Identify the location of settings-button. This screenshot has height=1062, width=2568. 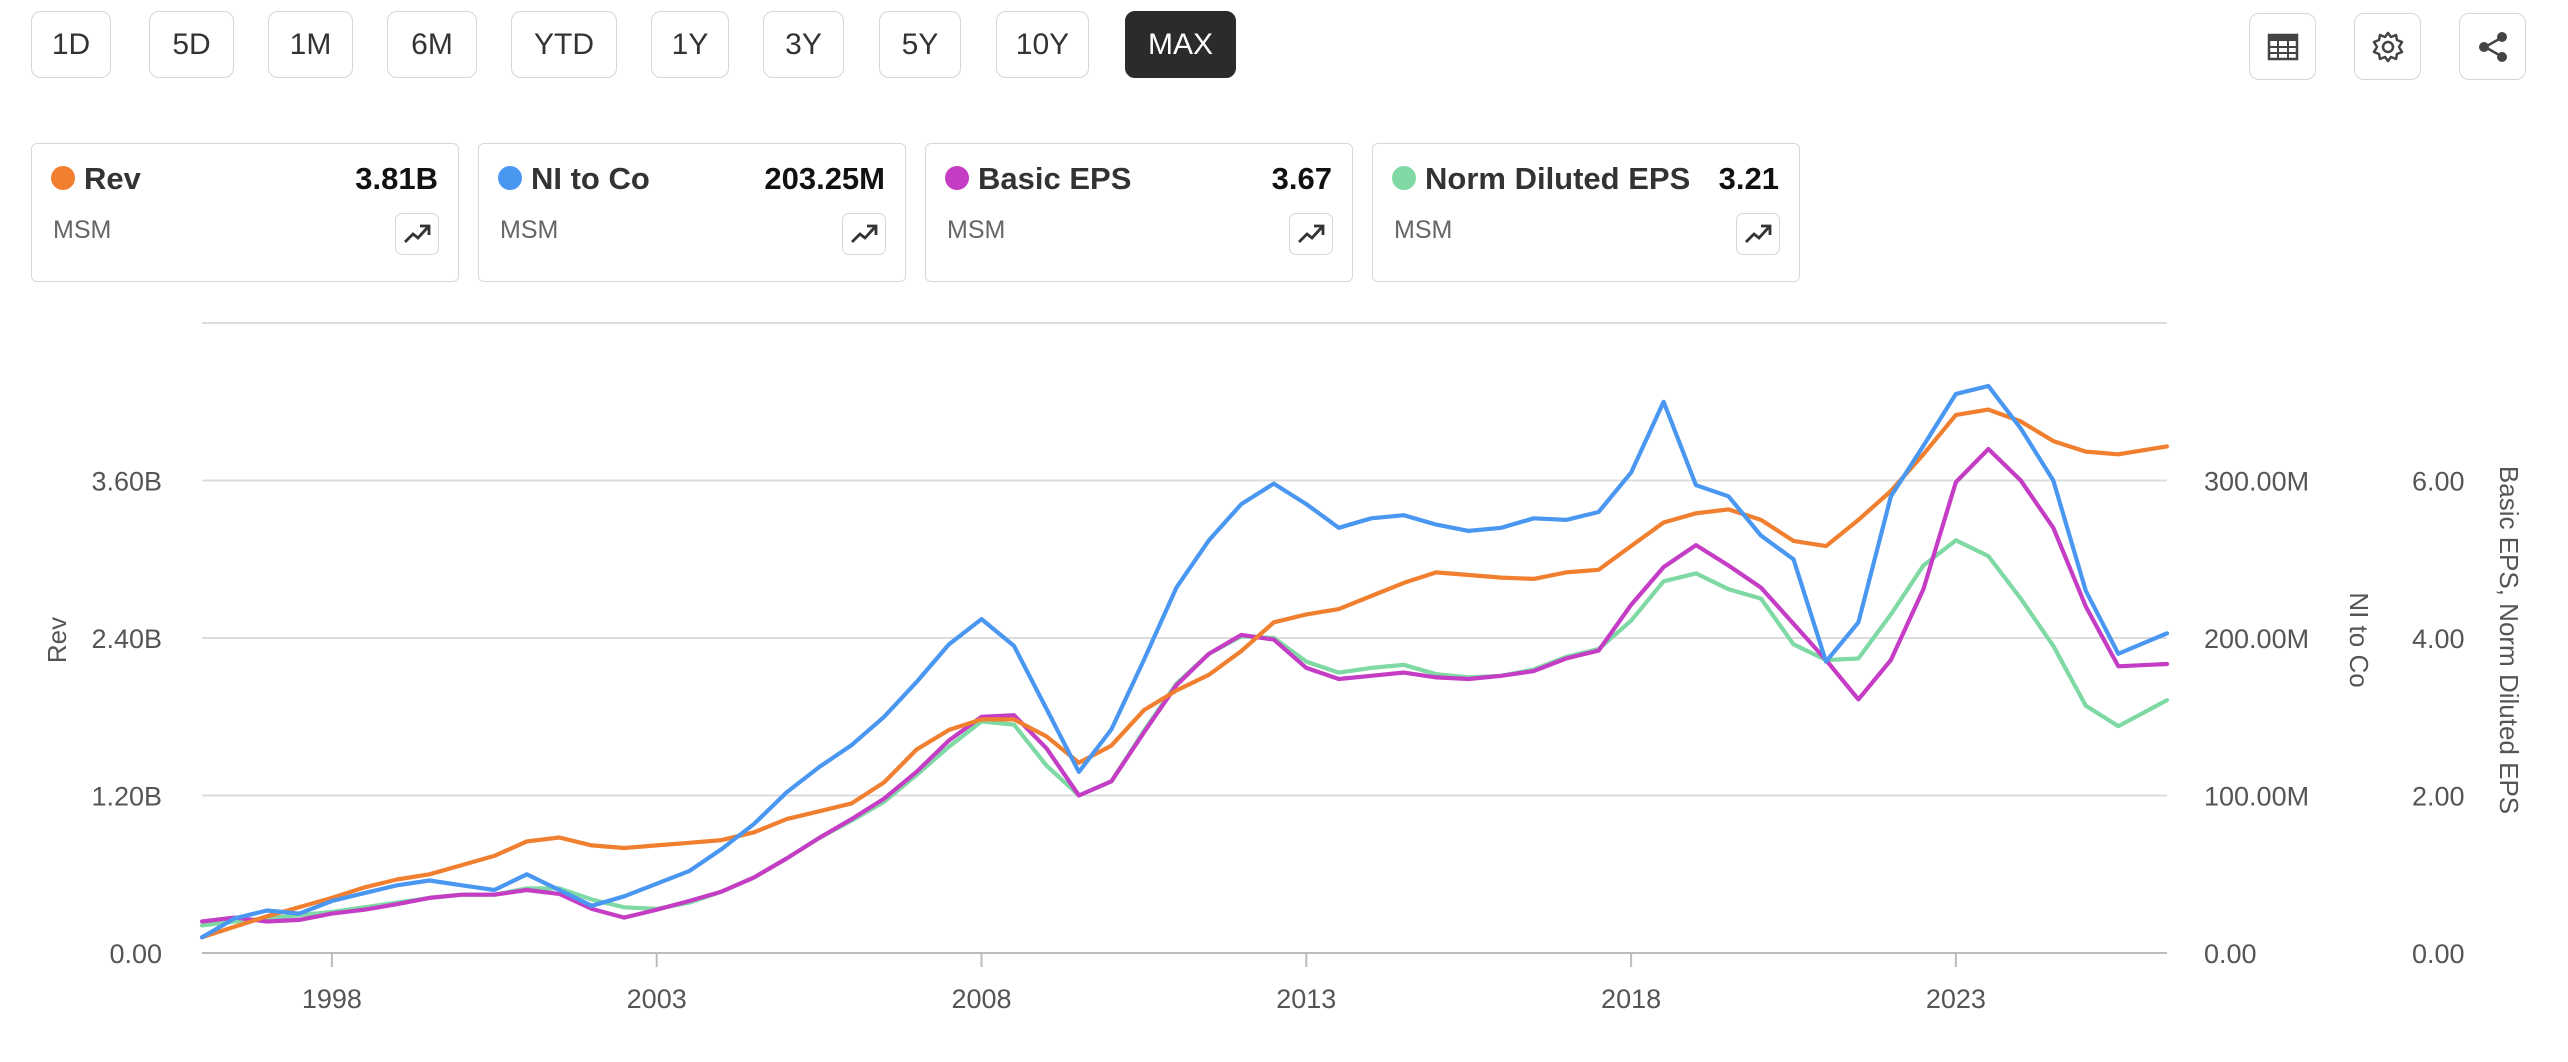
(2387, 46).